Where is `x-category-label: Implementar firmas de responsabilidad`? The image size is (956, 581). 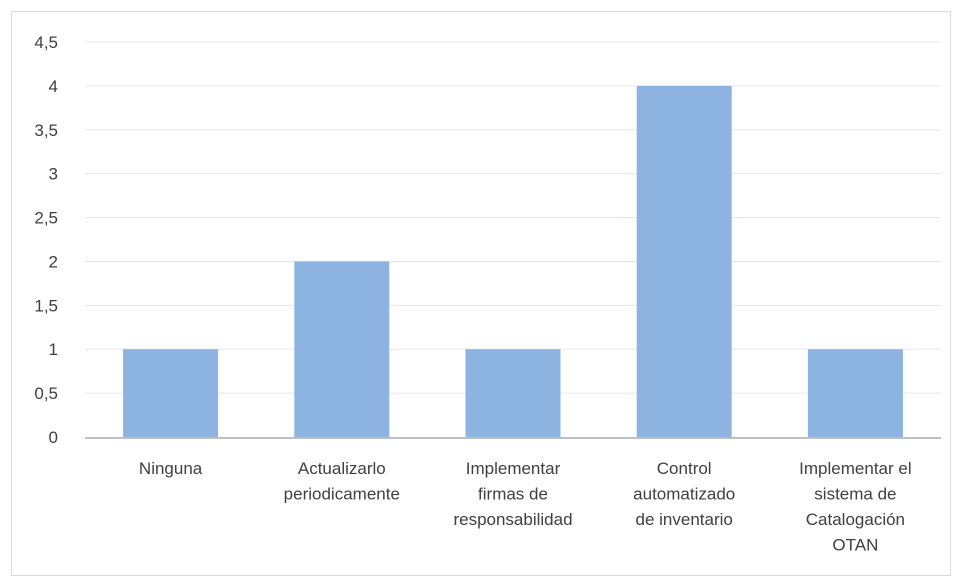 x-category-label: Implementar firmas de responsabilidad is located at coordinates (512, 494).